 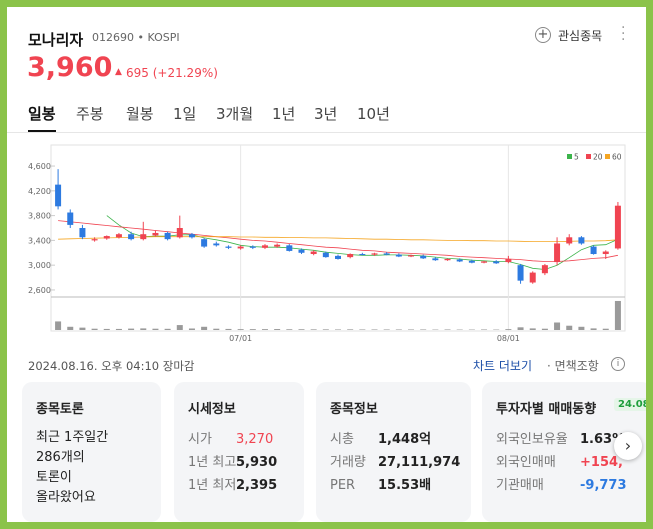 I want to click on row-key: PER, so click(x=343, y=485).